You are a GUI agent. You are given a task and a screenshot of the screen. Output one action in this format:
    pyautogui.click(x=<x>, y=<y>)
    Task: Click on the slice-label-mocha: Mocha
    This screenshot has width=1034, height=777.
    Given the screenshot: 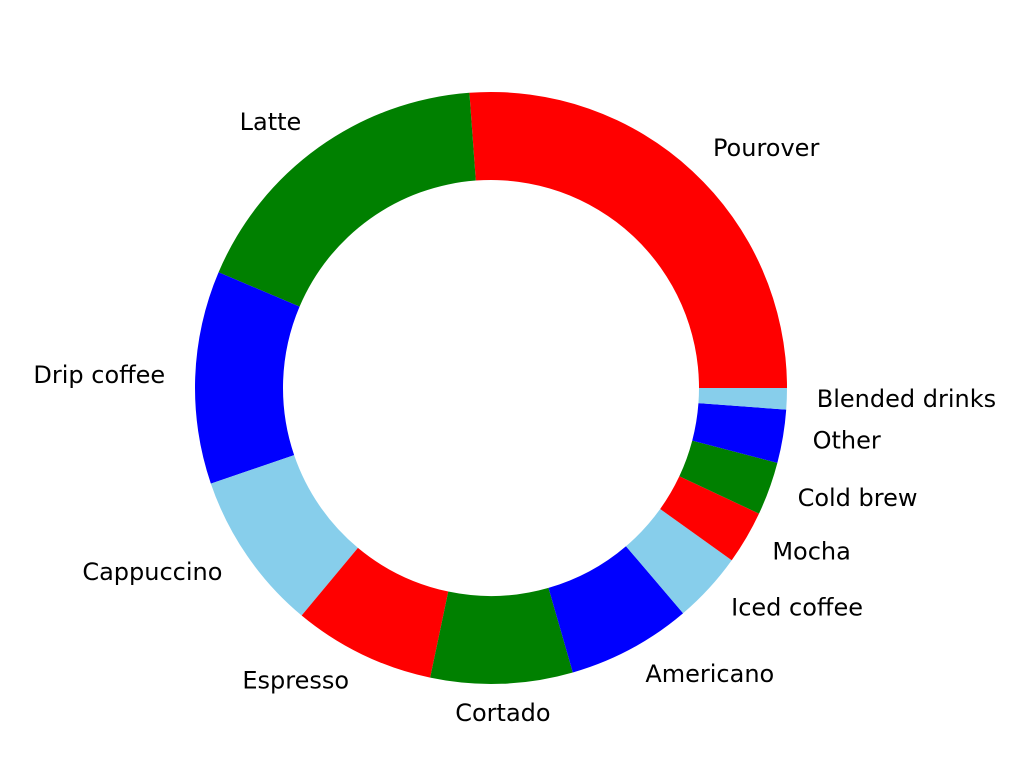 What is the action you would take?
    pyautogui.click(x=811, y=552)
    